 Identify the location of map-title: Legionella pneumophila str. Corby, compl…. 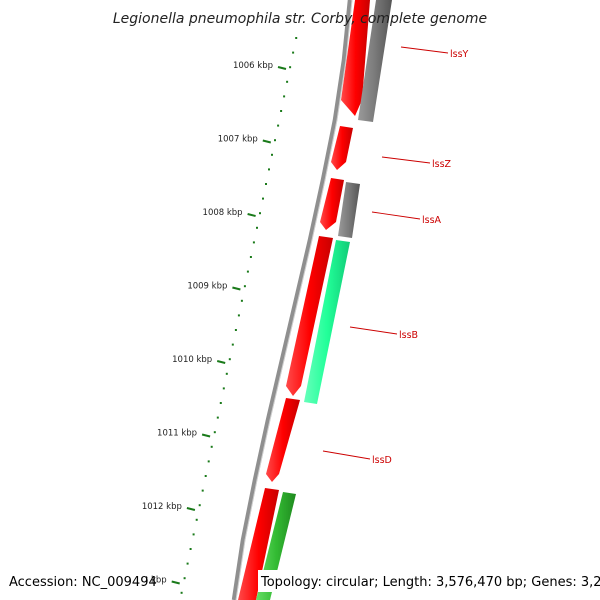
(300, 19).